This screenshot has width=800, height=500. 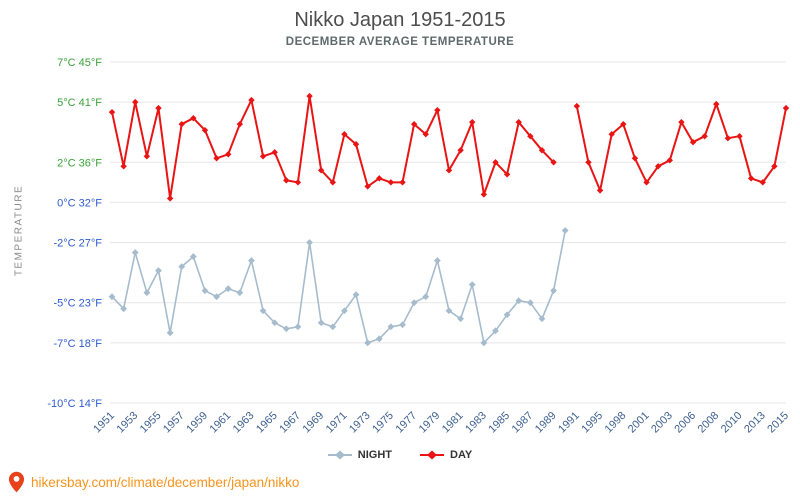 I want to click on night-series-line, so click(x=338, y=287).